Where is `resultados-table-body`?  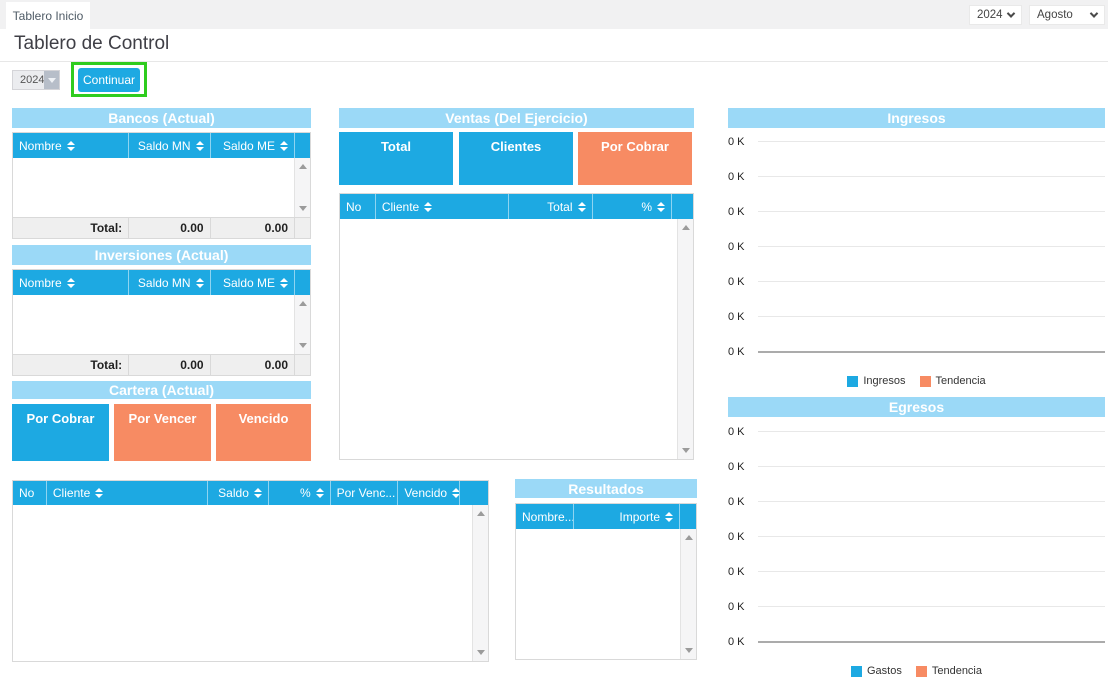
resultados-table-body is located at coordinates (606, 594).